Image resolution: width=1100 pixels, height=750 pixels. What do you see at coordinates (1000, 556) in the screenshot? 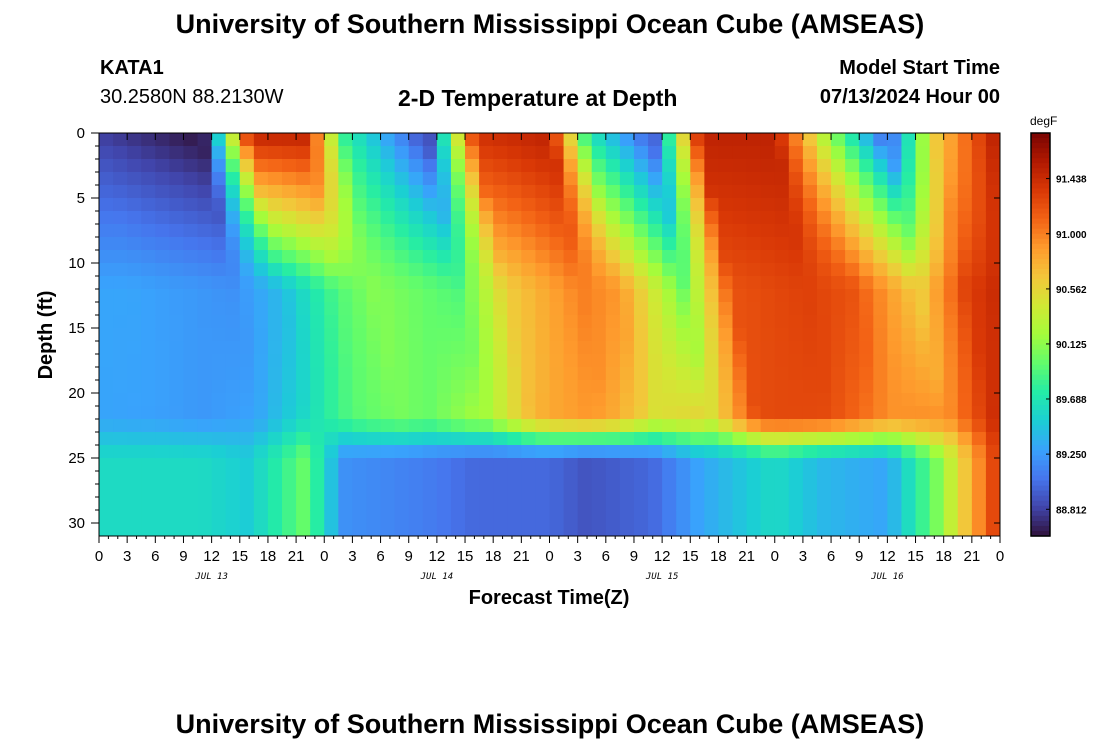
I see `x-tick-label: 0` at bounding box center [1000, 556].